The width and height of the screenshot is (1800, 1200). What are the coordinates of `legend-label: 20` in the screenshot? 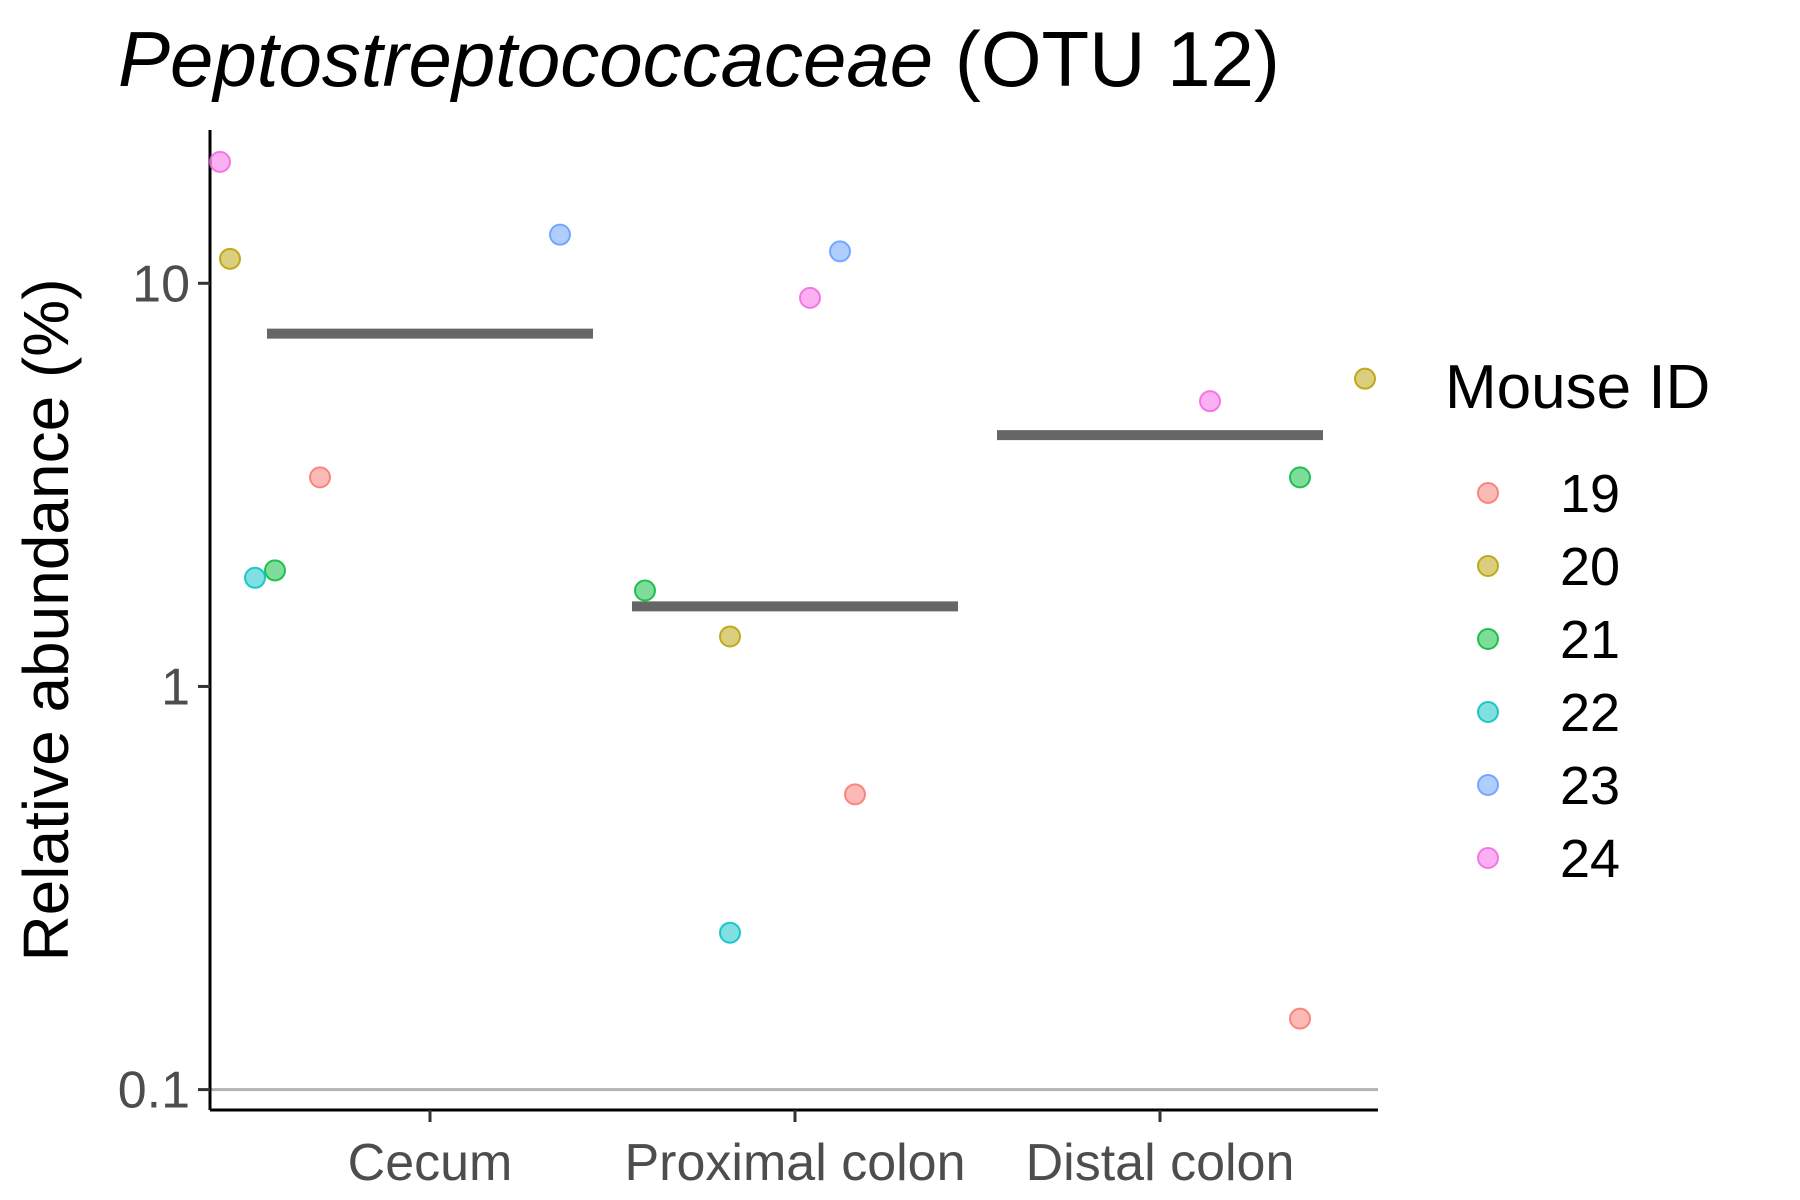 It's located at (1590, 567).